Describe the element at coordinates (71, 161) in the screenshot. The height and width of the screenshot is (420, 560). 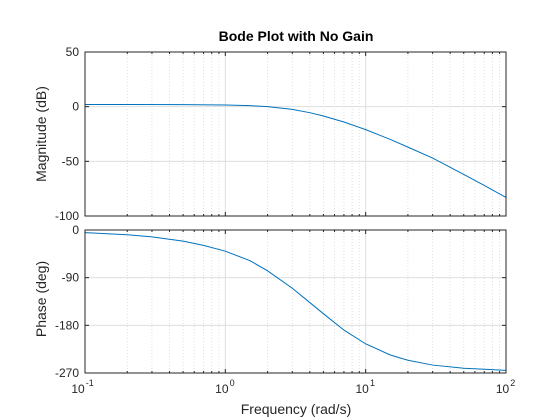
I see `magnitude-y-tick-label: -50` at that location.